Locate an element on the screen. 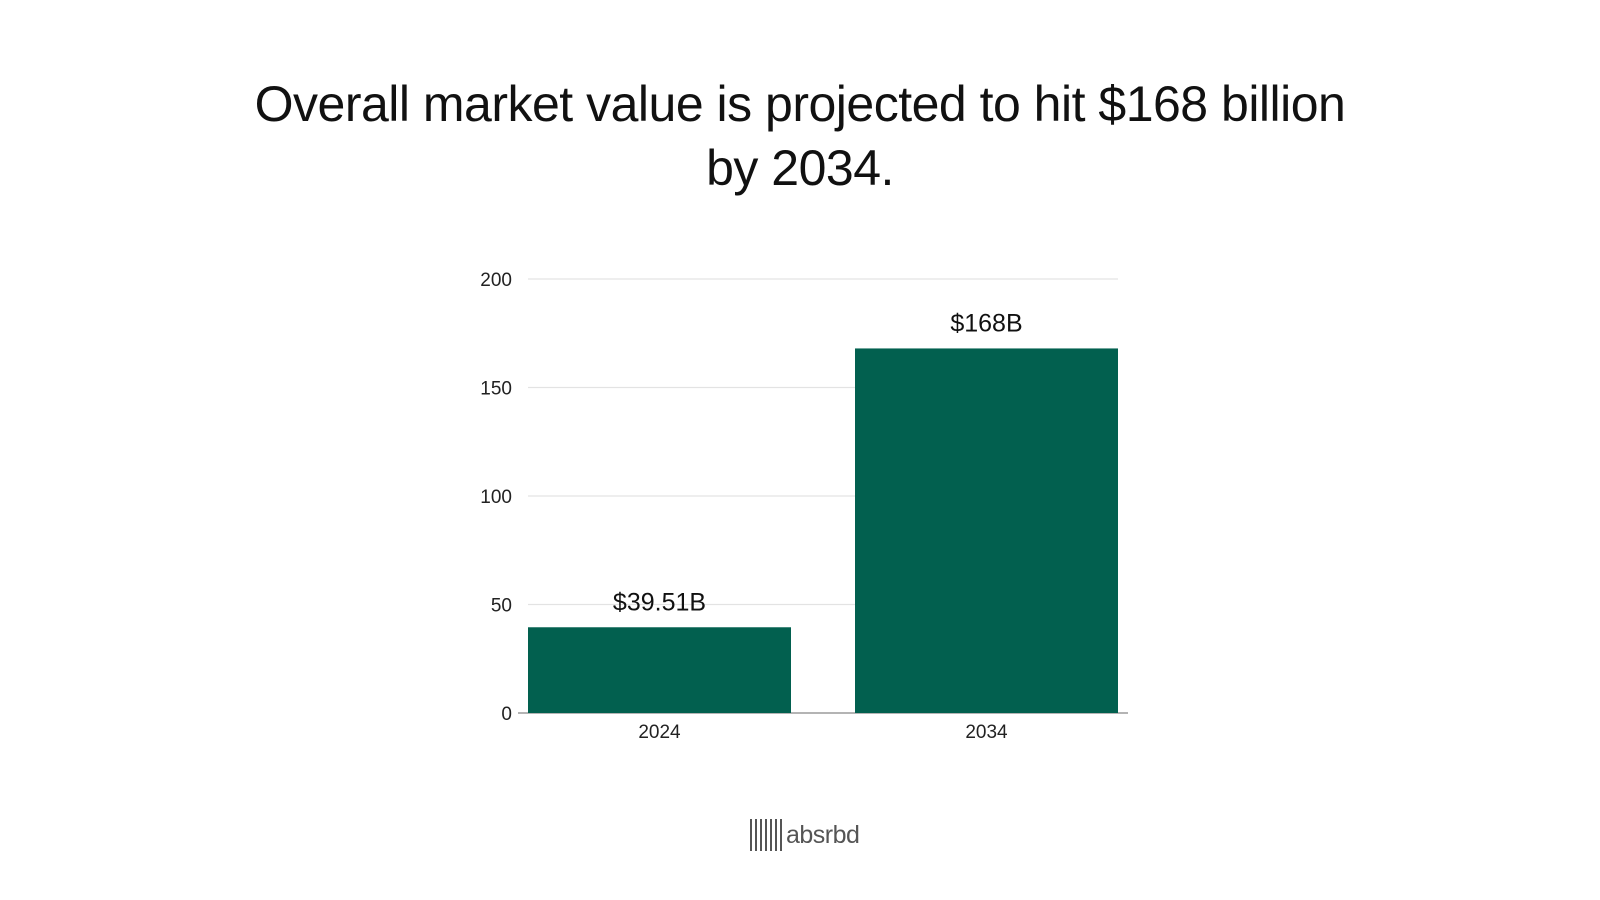 This screenshot has height=900, width=1600. x-axis-ticks: 2024 2034 is located at coordinates (823, 732).